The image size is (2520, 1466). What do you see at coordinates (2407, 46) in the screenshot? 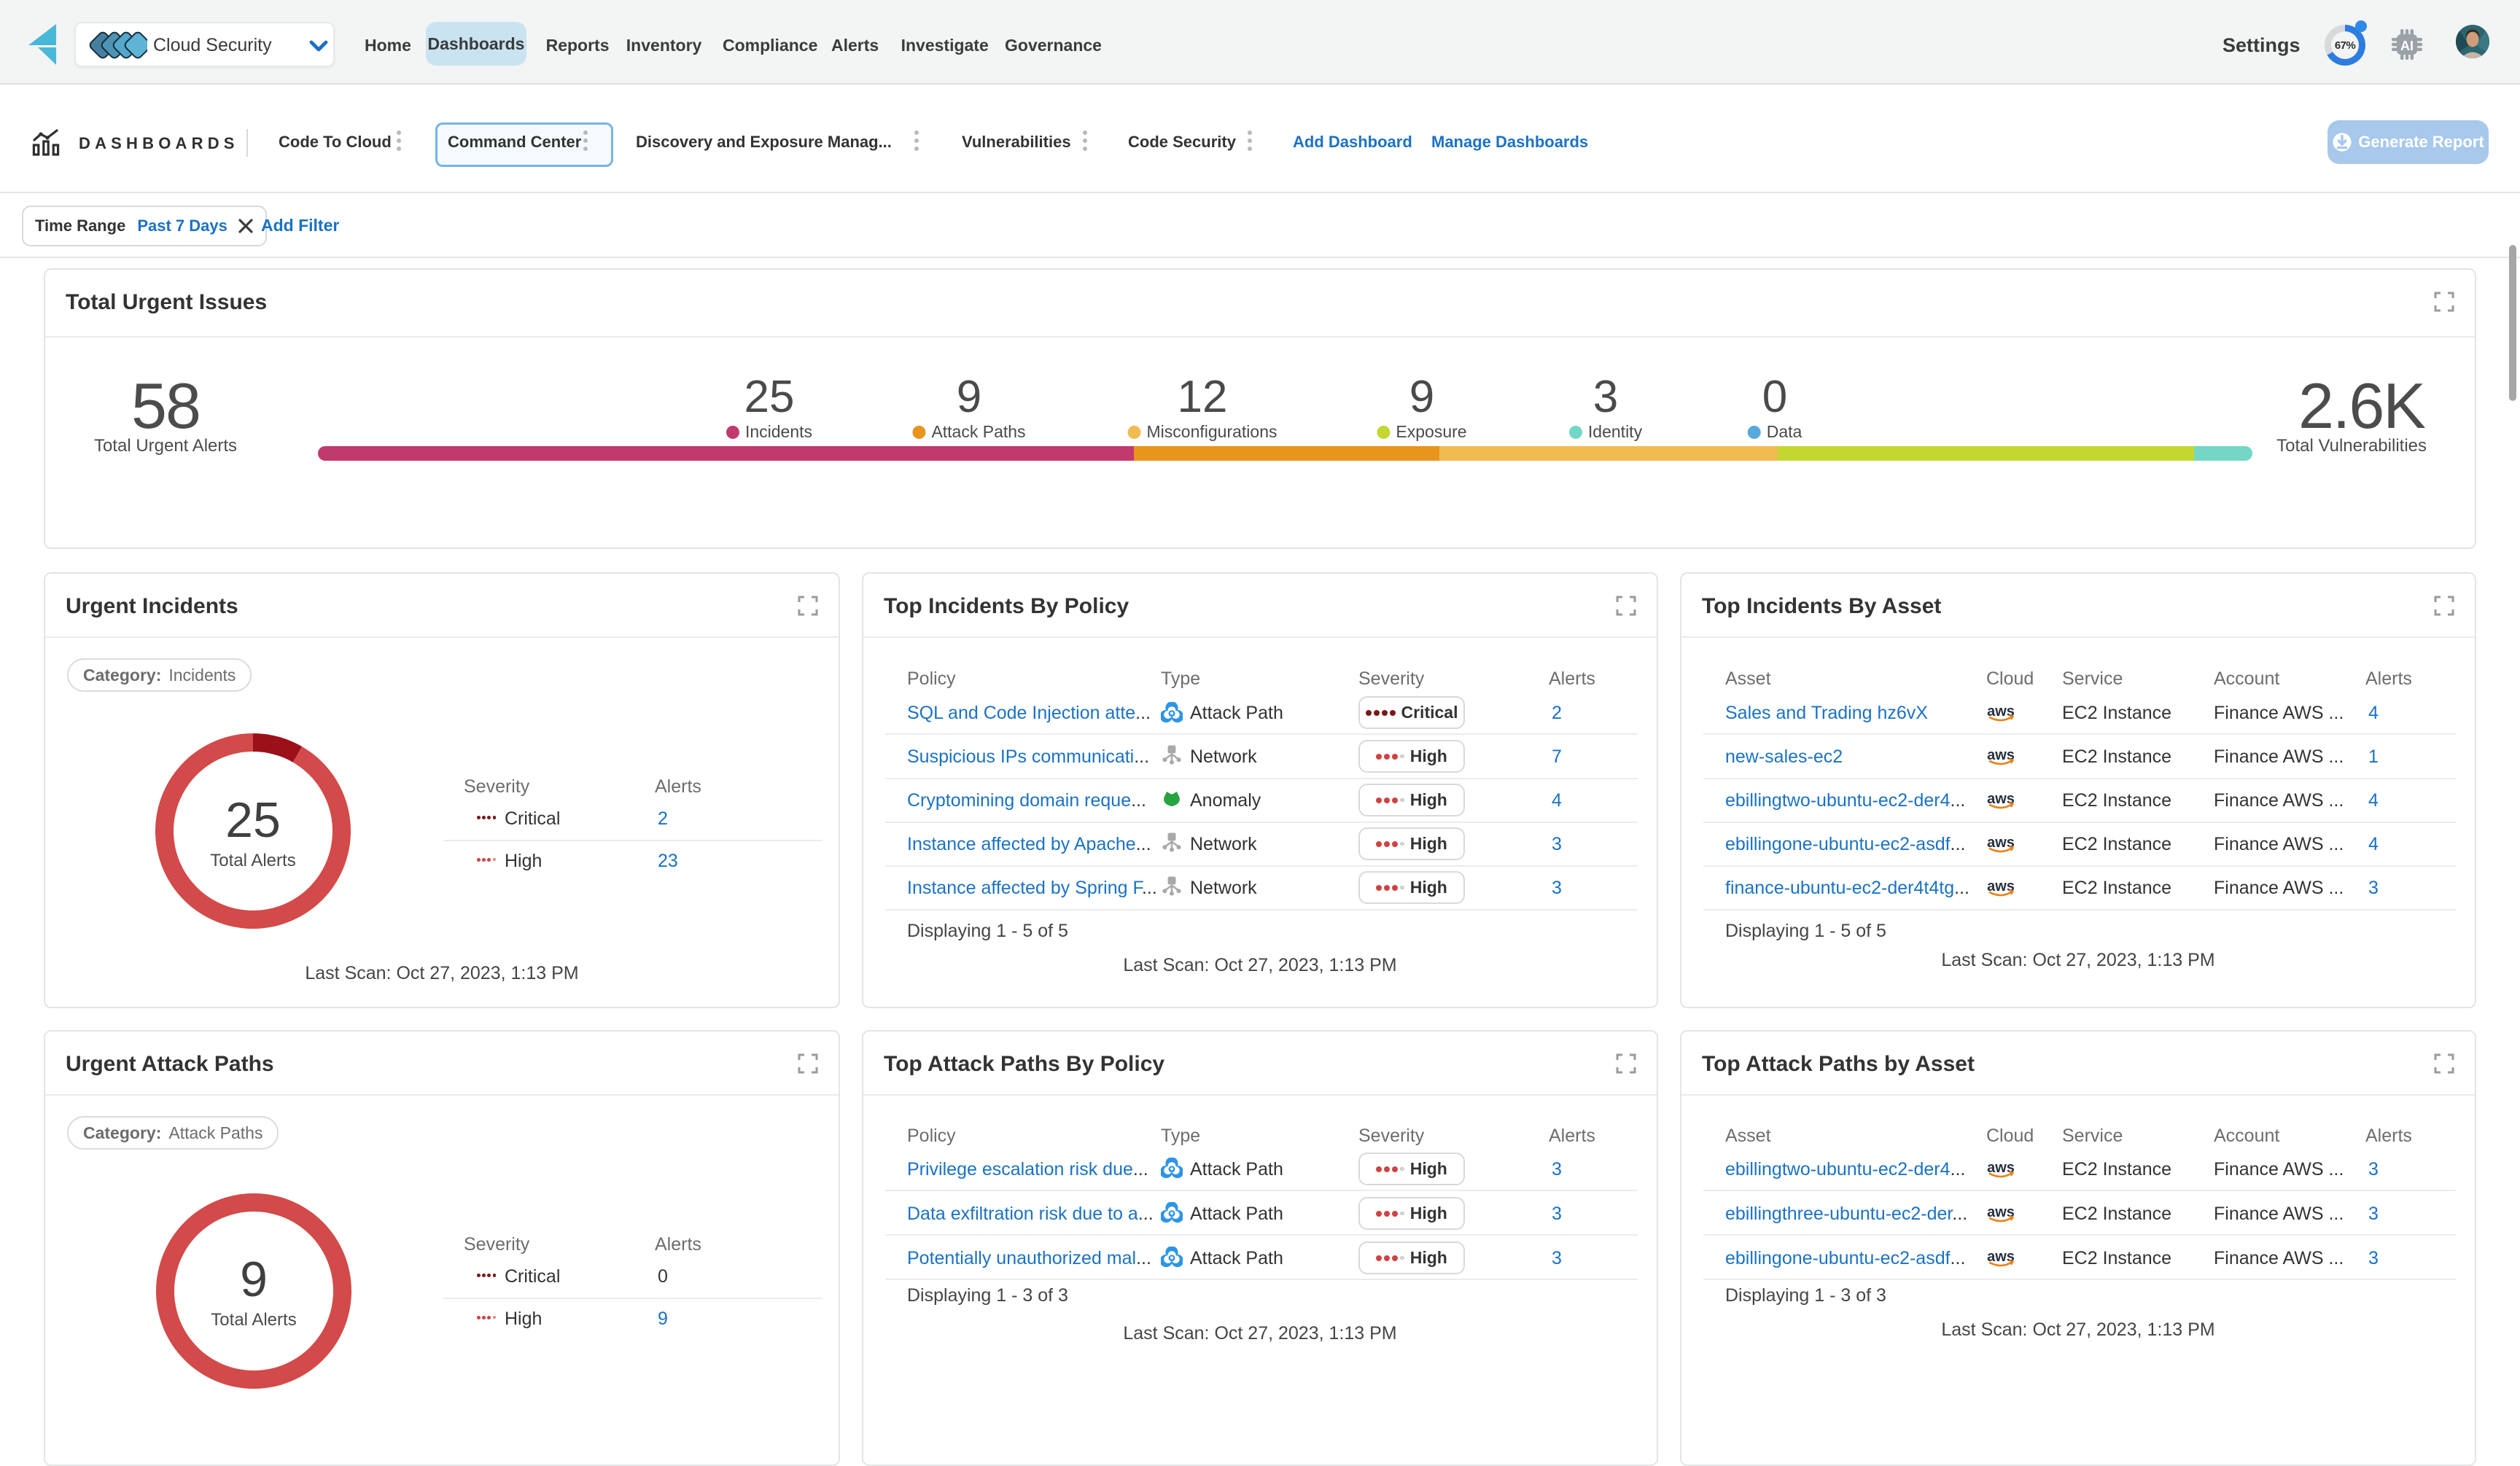
I see `svg-text: AI` at bounding box center [2407, 46].